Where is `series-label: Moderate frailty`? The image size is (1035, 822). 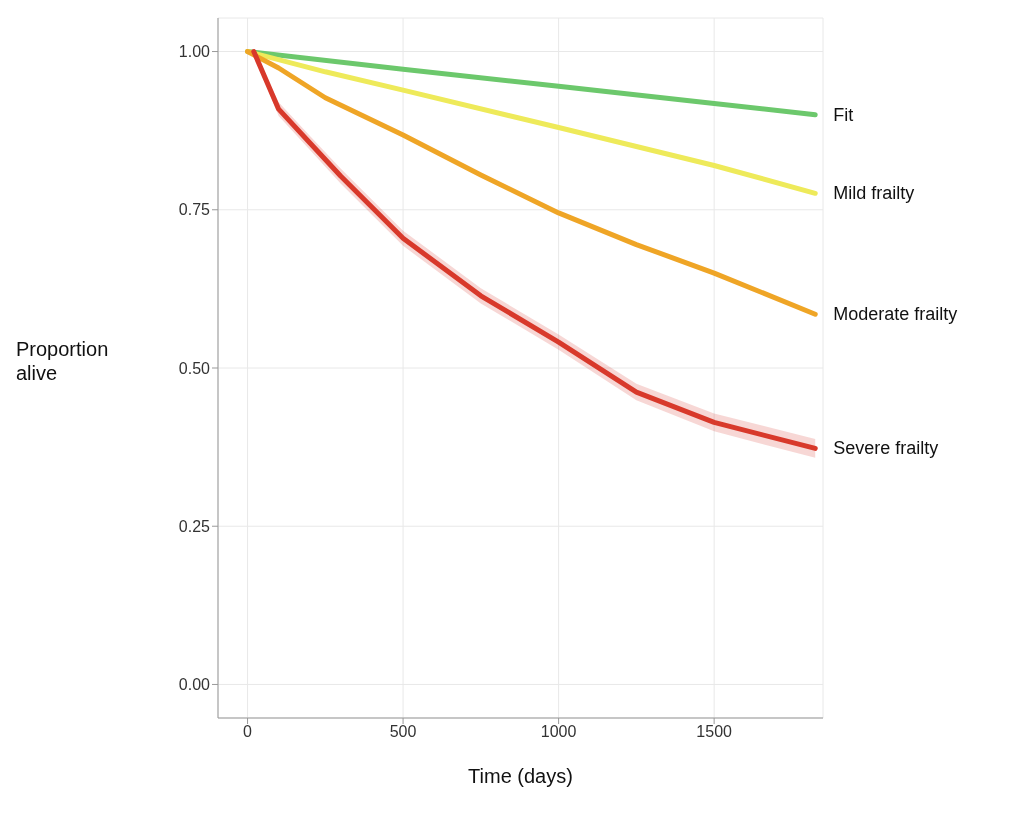 series-label: Moderate frailty is located at coordinates (895, 314).